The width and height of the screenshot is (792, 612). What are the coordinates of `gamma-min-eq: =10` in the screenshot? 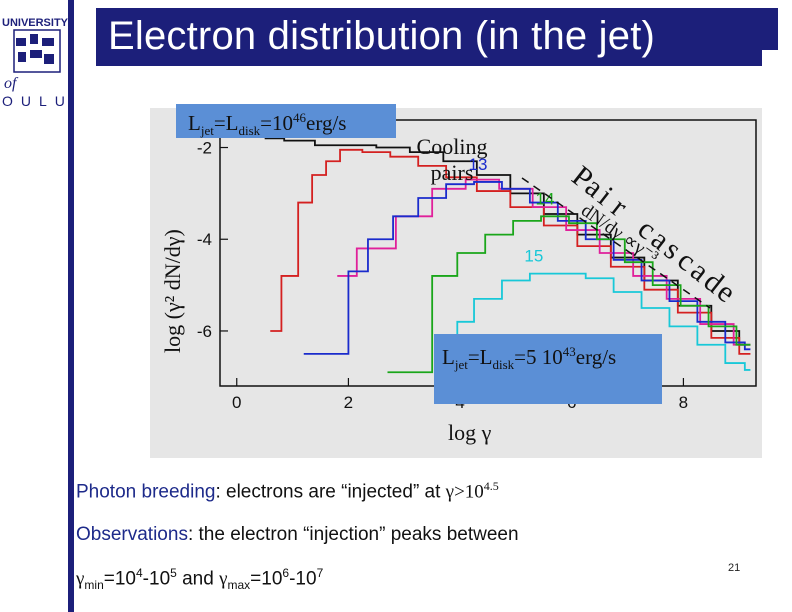 It's located at (119, 579).